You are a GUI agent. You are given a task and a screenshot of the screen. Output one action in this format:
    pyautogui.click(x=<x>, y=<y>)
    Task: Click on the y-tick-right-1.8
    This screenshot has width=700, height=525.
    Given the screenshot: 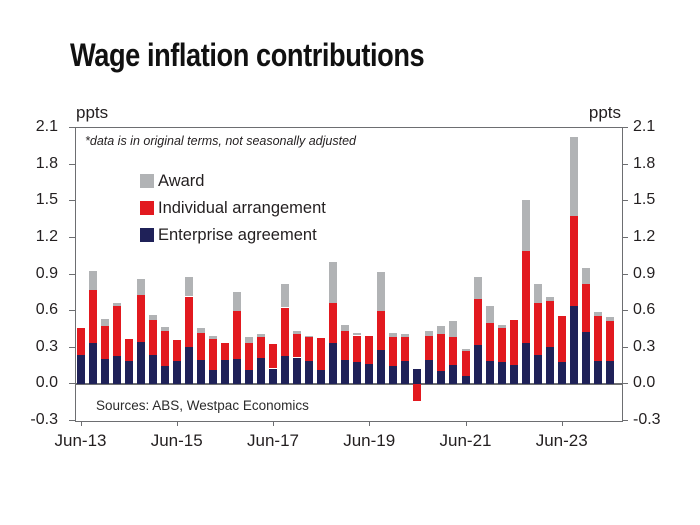 What is the action you would take?
    pyautogui.click(x=625, y=164)
    